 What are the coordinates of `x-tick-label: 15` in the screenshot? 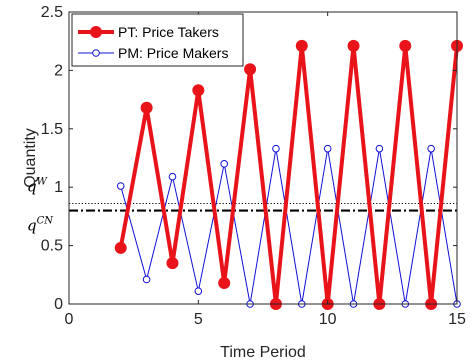 It's located at (457, 319).